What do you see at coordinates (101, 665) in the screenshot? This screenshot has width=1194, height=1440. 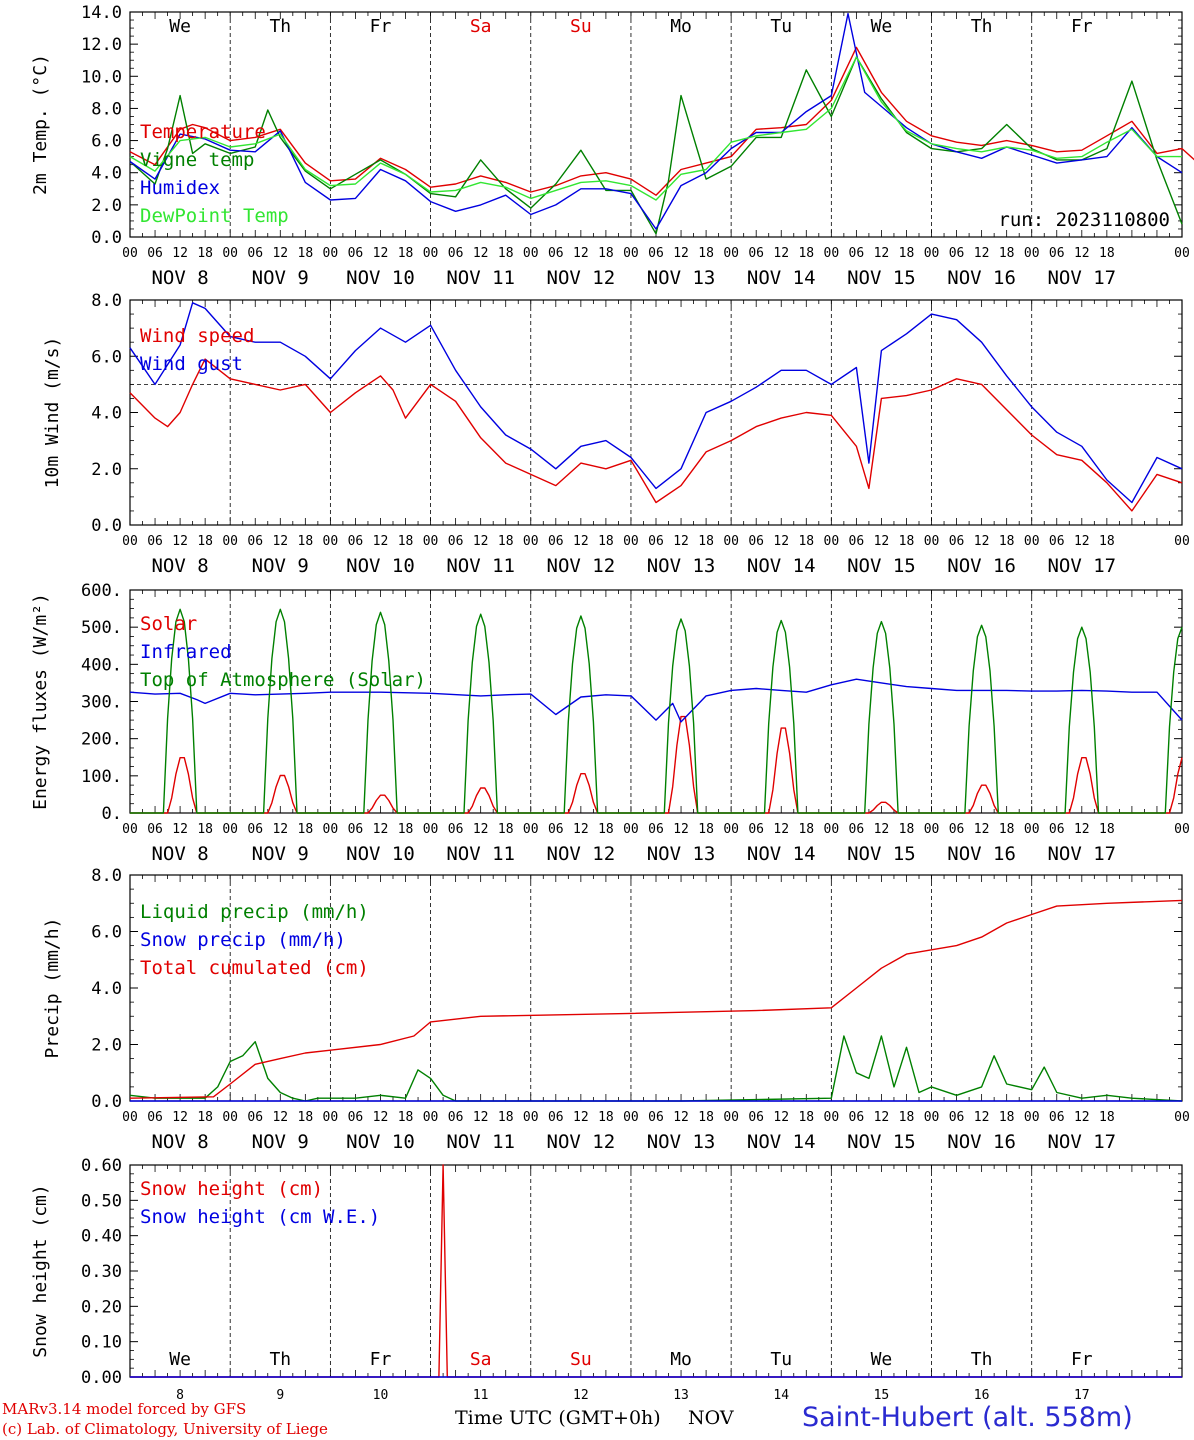 I see `y-tick-label: 400.` at bounding box center [101, 665].